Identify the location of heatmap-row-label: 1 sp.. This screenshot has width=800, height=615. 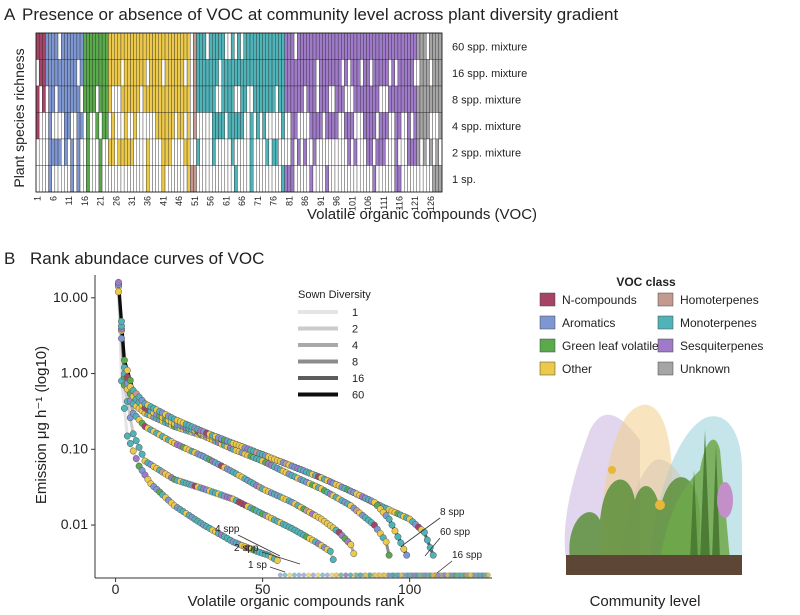
(464, 180).